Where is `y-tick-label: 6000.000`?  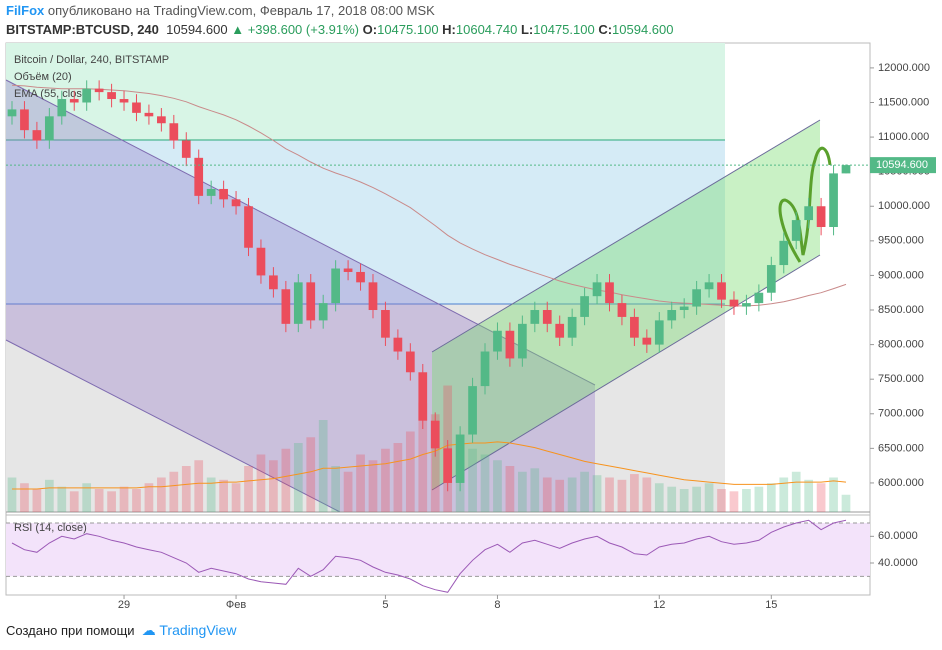
y-tick-label: 6000.000 is located at coordinates (901, 483).